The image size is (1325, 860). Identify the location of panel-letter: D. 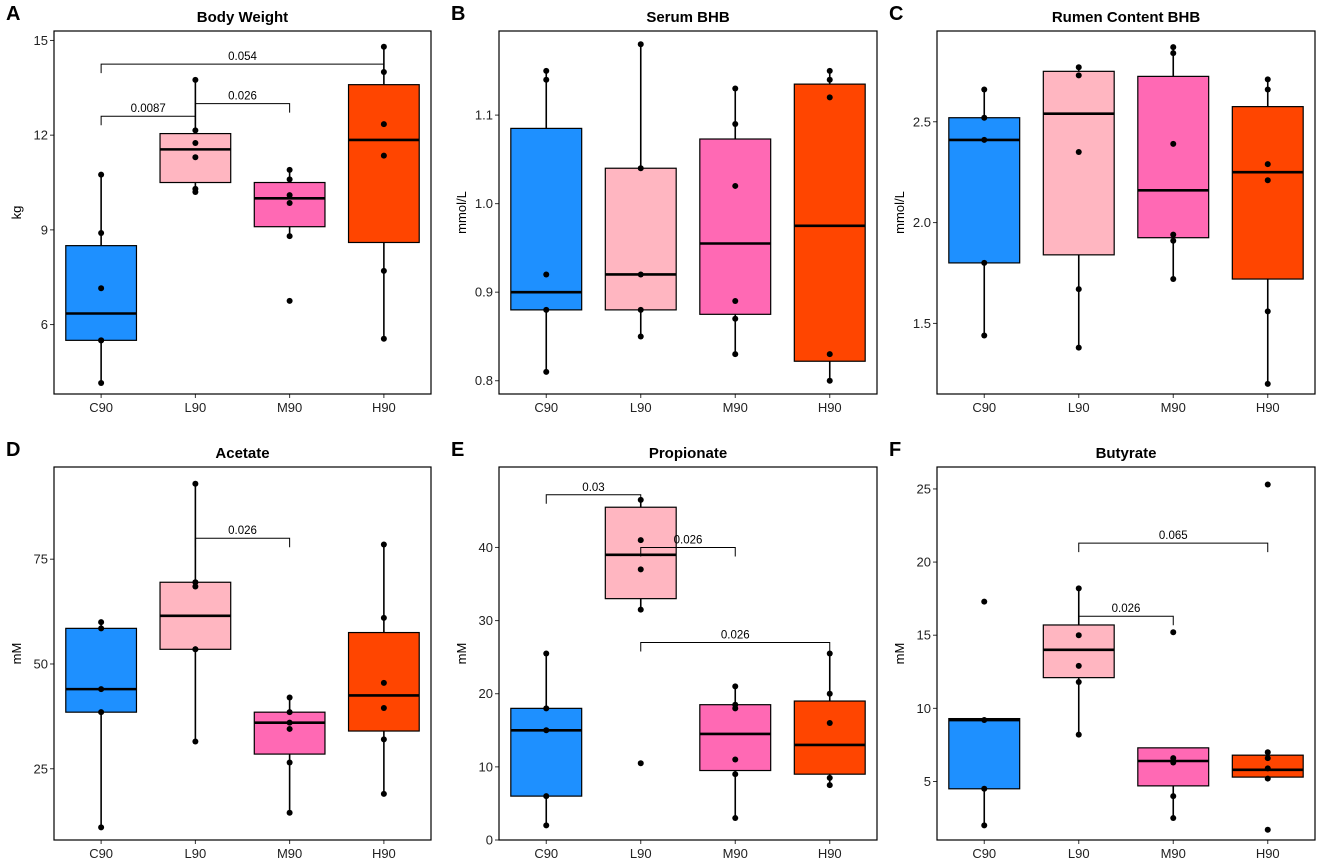
(13, 450).